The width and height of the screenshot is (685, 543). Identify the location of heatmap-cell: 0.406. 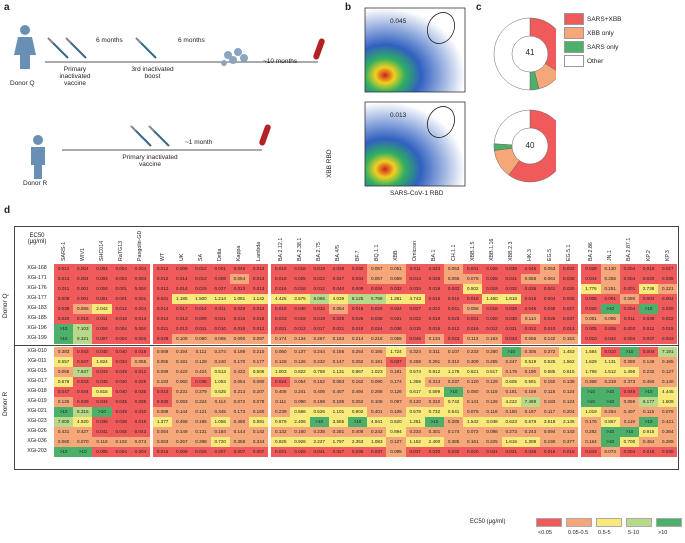
(319, 392).